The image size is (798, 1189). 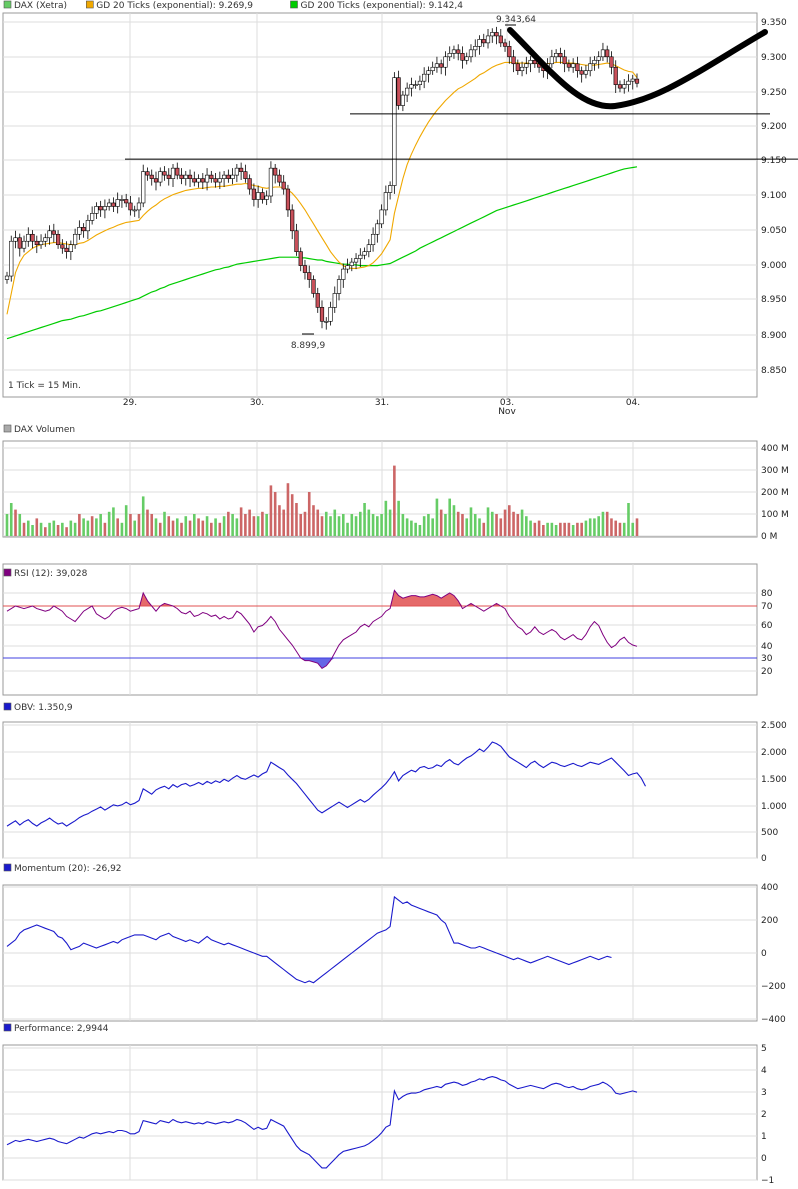 I want to click on price-xtick-month: Nov, so click(x=507, y=412).